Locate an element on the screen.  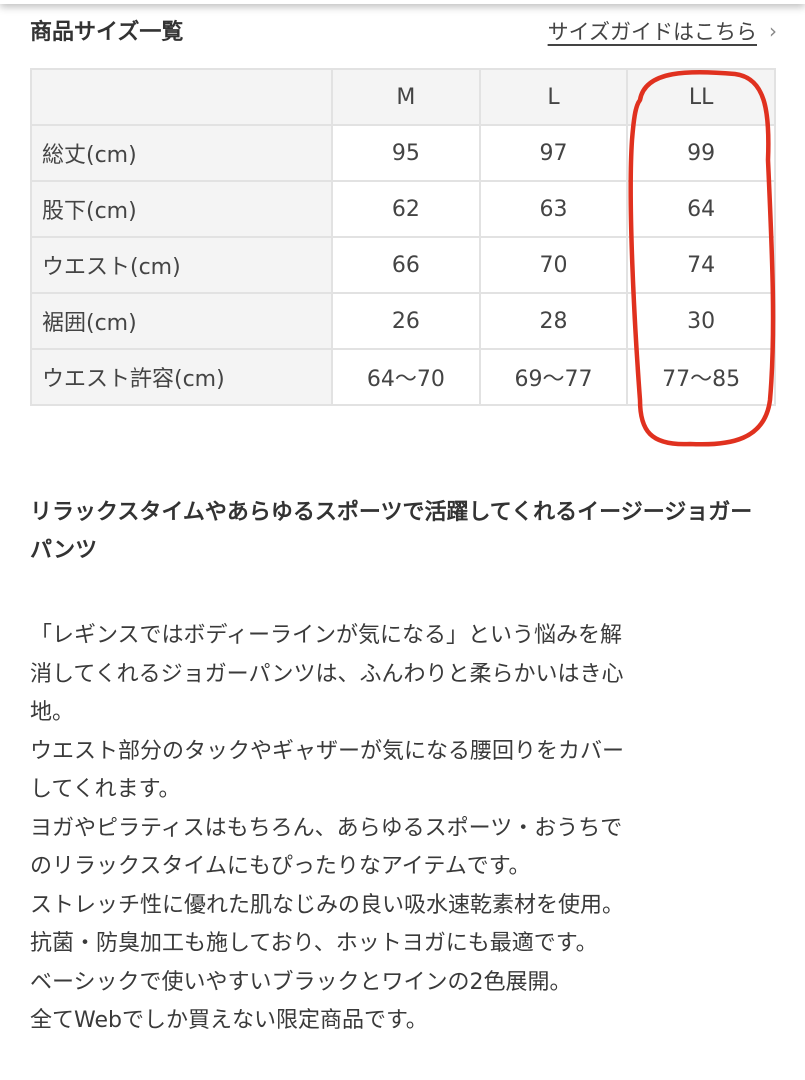
cell-m: 62 is located at coordinates (406, 209).